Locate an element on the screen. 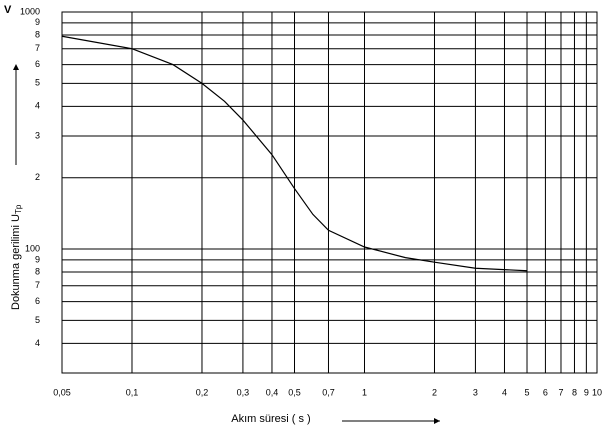  x-tick-label: 7 is located at coordinates (560, 392).